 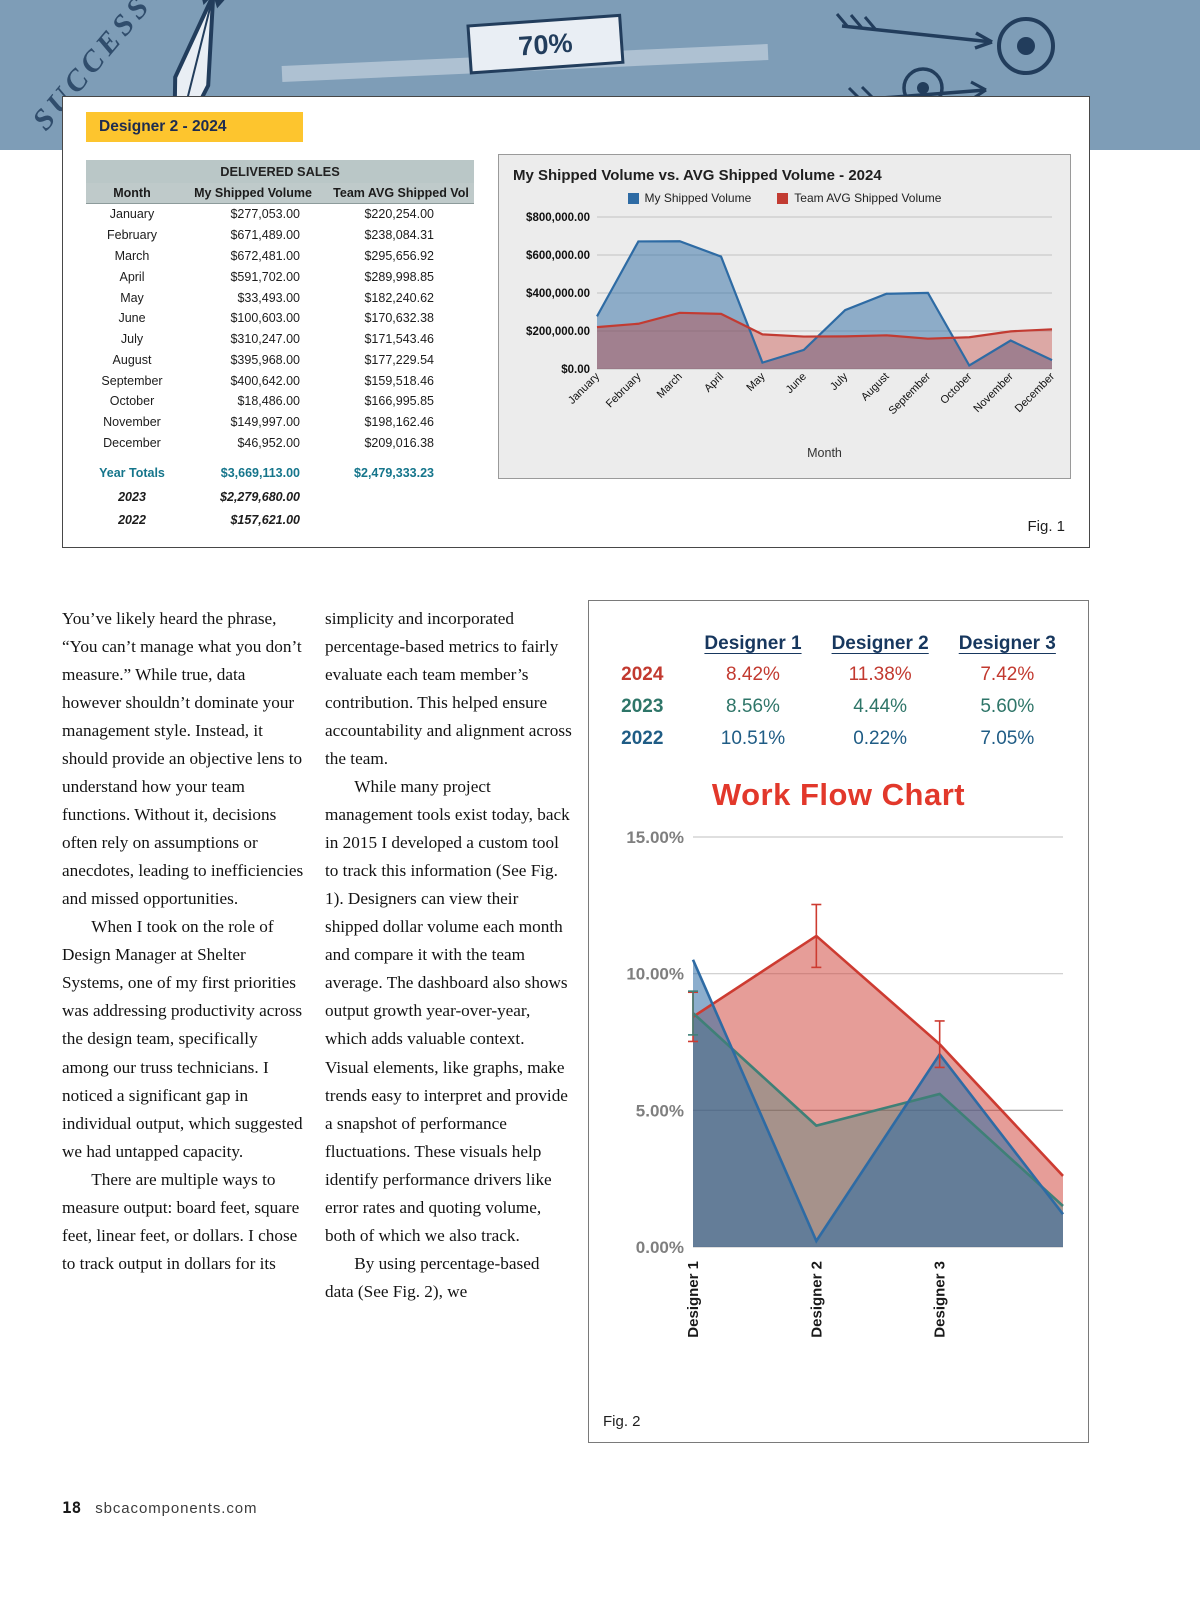 I want to click on value-cell: $2,279,680.00, so click(x=260, y=496).